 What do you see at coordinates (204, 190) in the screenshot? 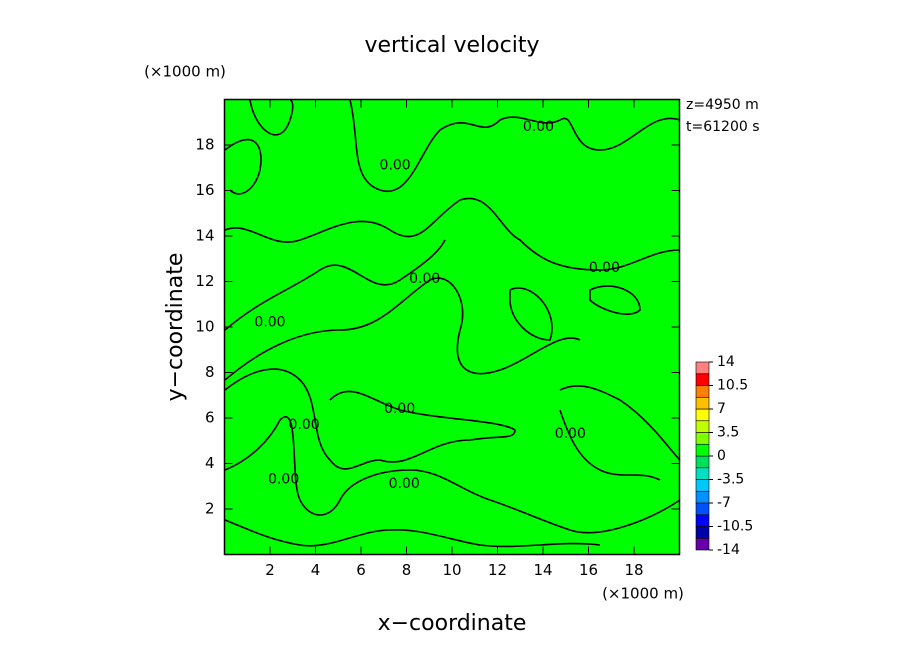
I see `y-tick-label: 16` at bounding box center [204, 190].